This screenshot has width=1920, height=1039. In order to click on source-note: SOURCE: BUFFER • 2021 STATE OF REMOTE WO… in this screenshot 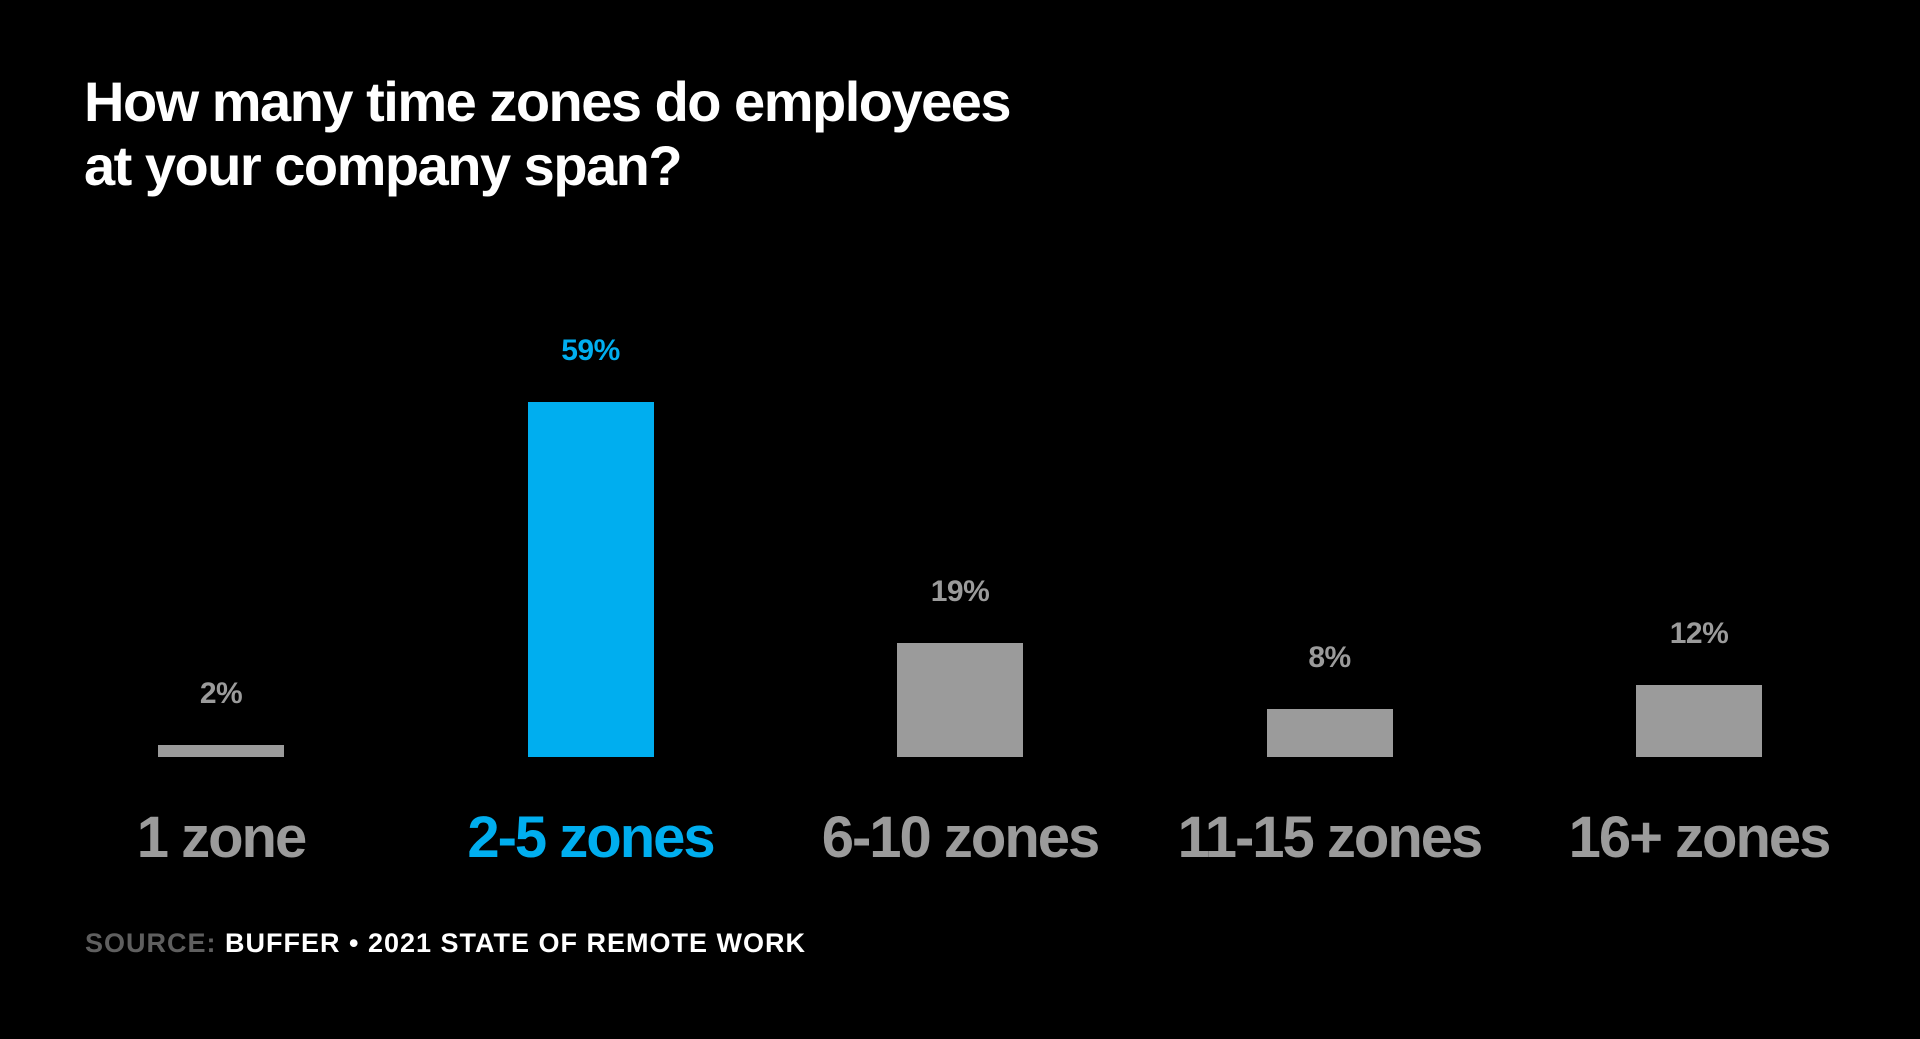, I will do `click(445, 943)`.